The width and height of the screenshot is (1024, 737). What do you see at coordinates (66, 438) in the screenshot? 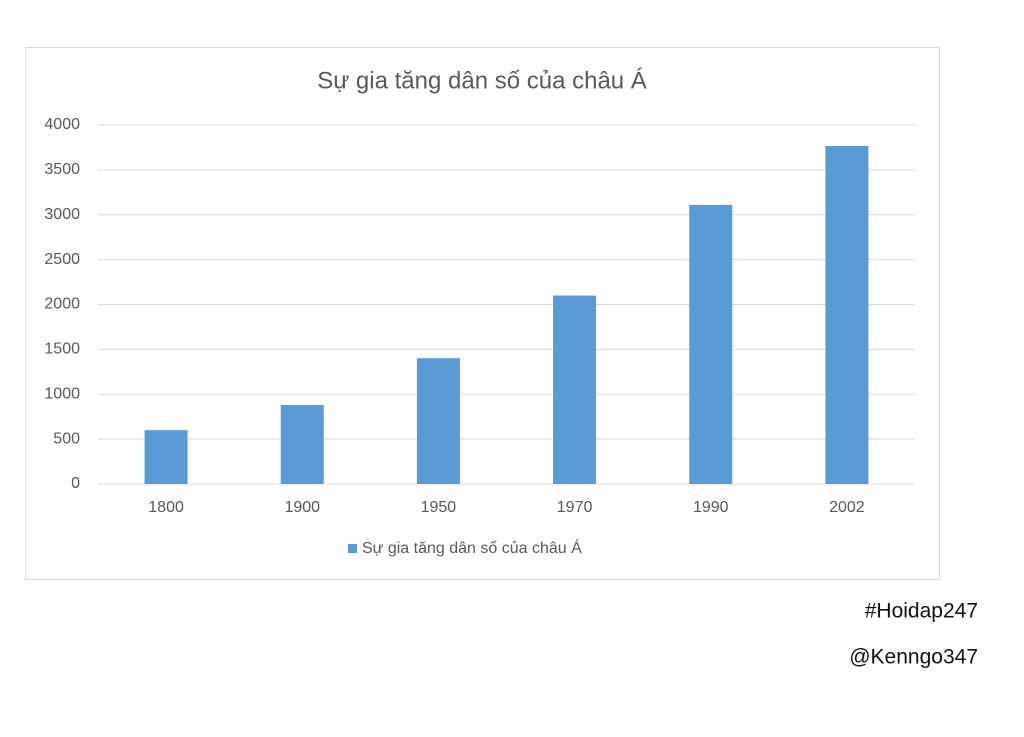
I see `y-tick-label: 500` at bounding box center [66, 438].